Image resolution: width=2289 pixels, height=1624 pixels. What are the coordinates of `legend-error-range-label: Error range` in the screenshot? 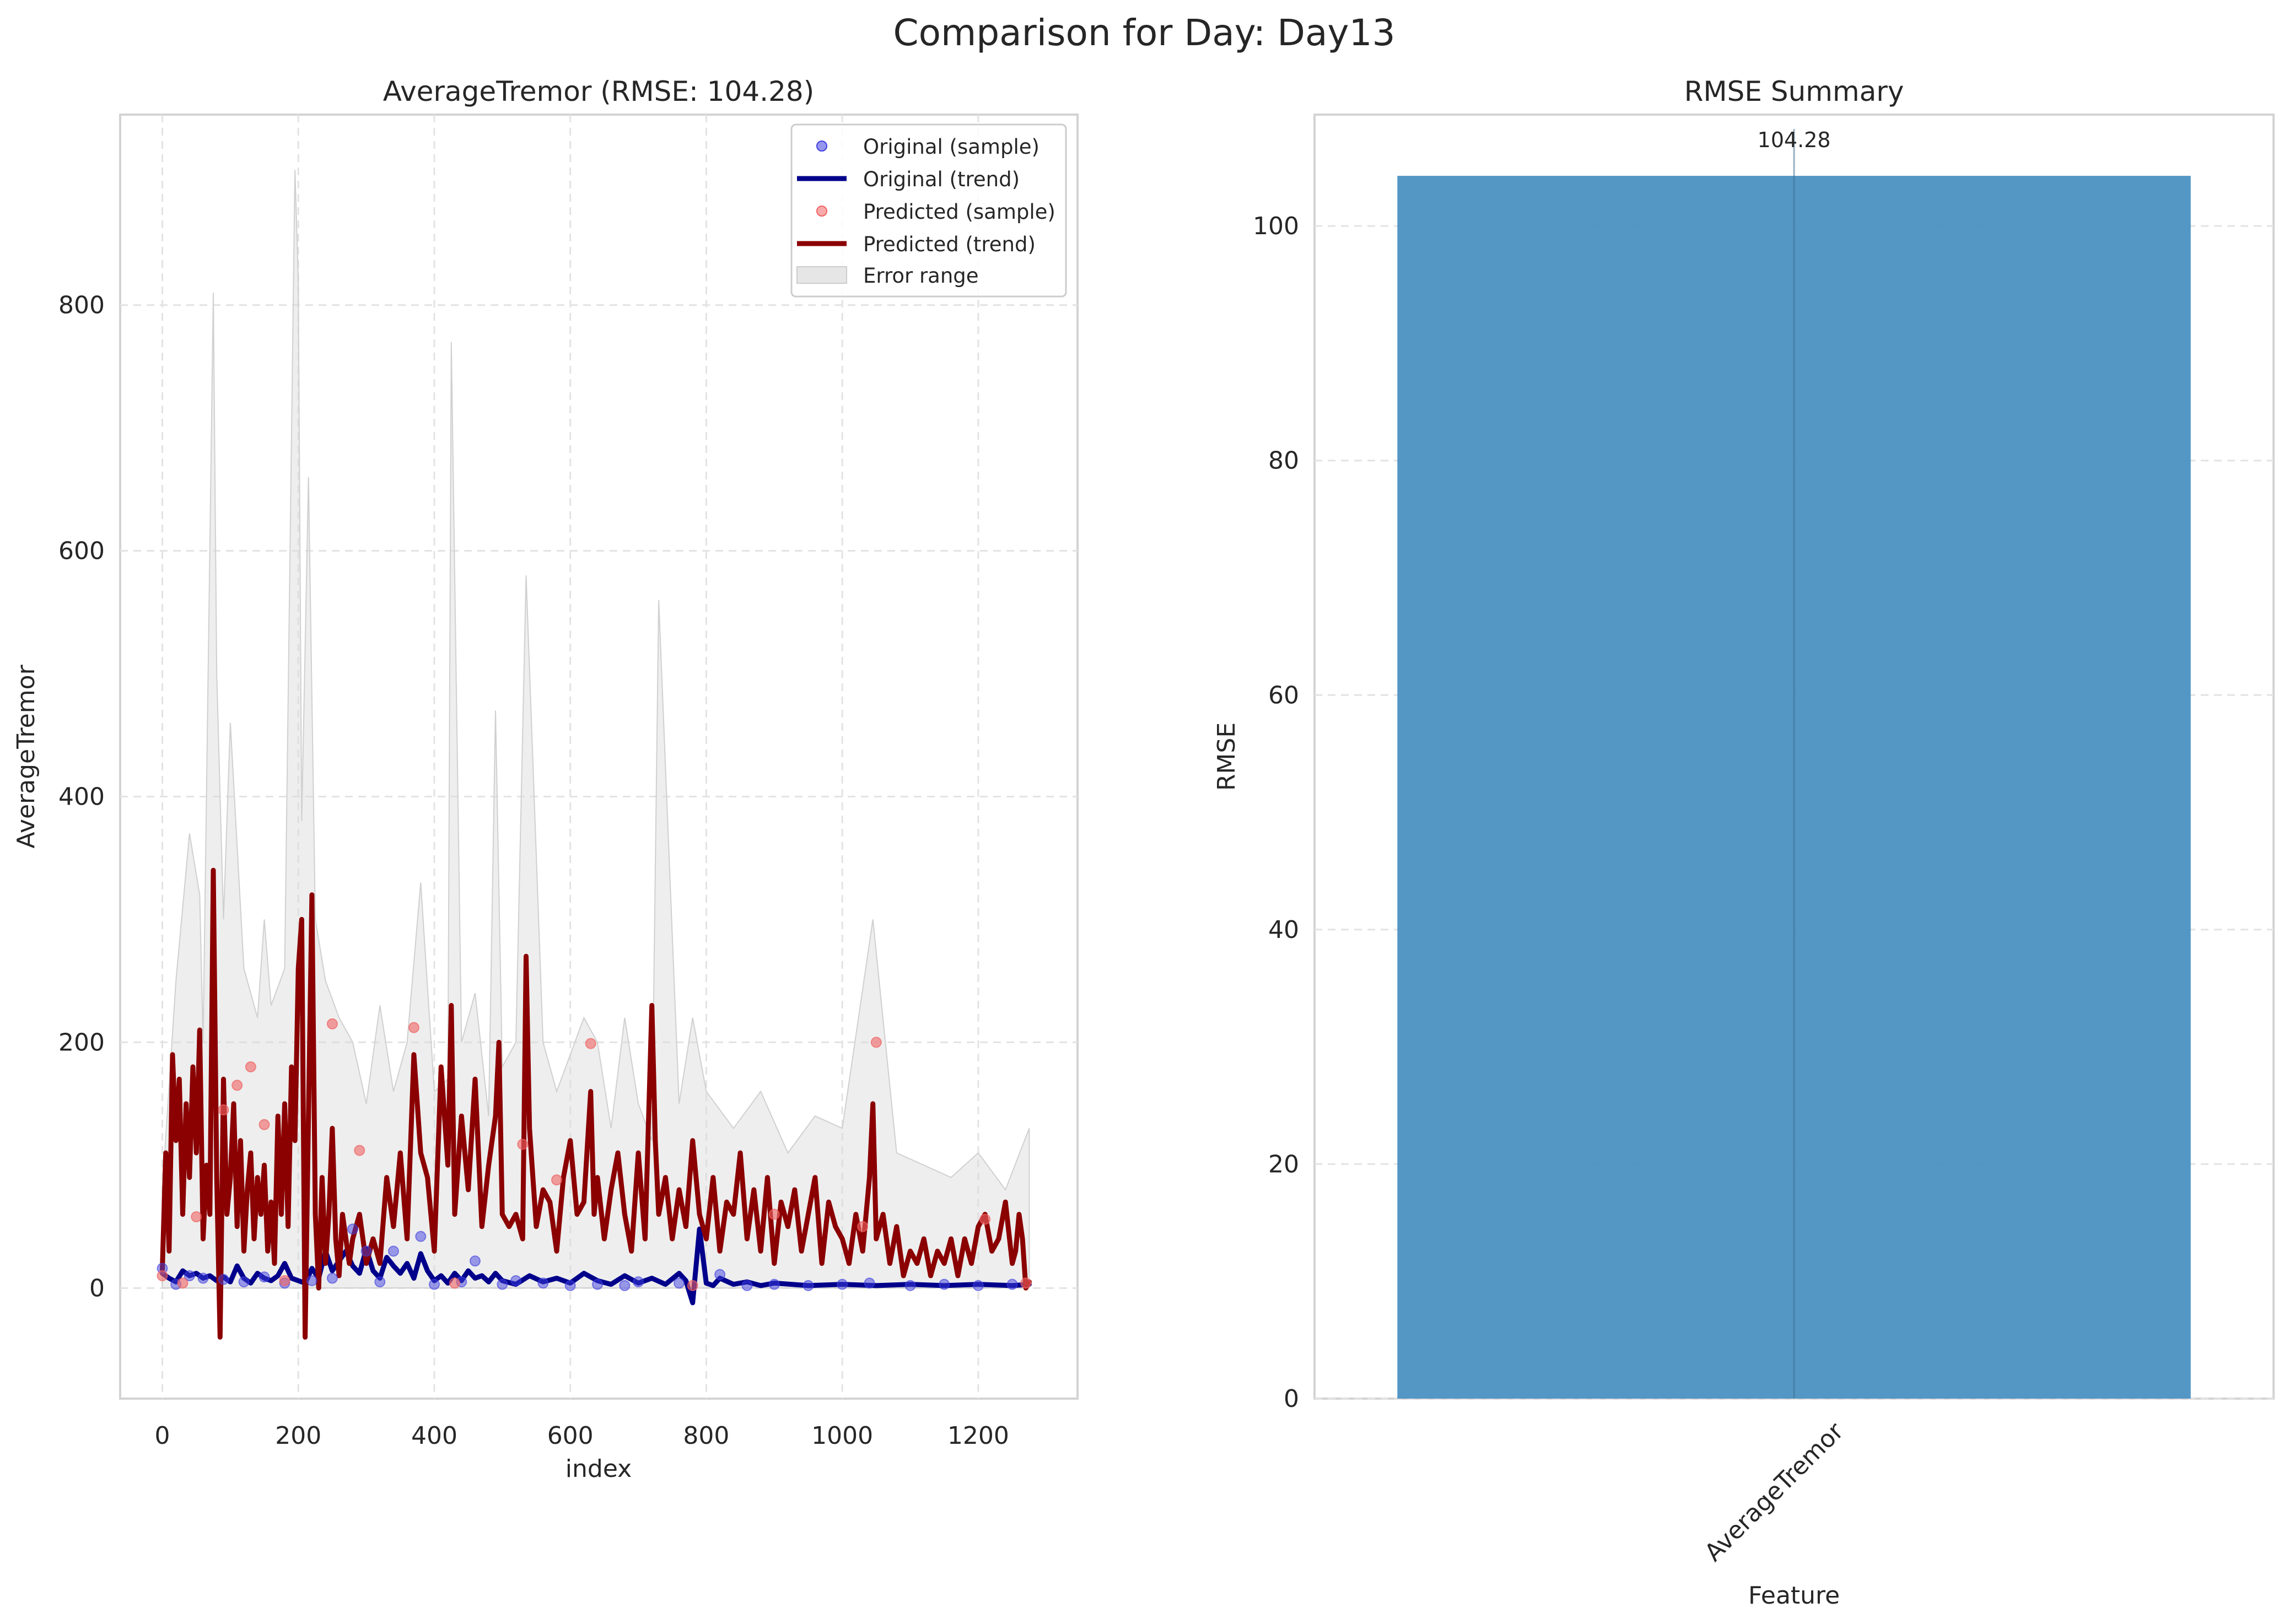 It's located at (921, 276).